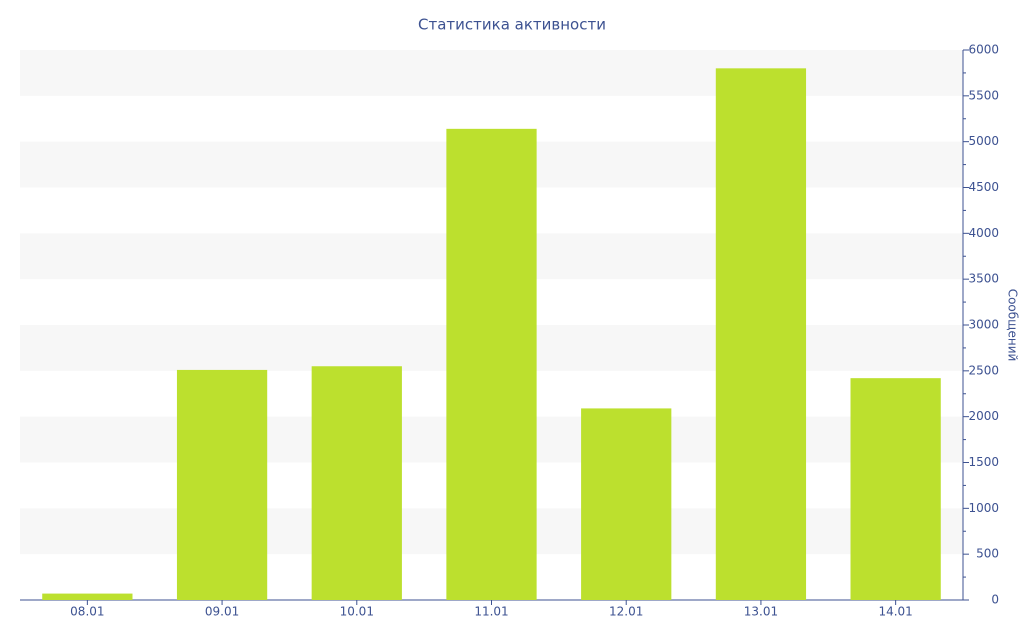  I want to click on y-tick-label: 4000, so click(983, 233).